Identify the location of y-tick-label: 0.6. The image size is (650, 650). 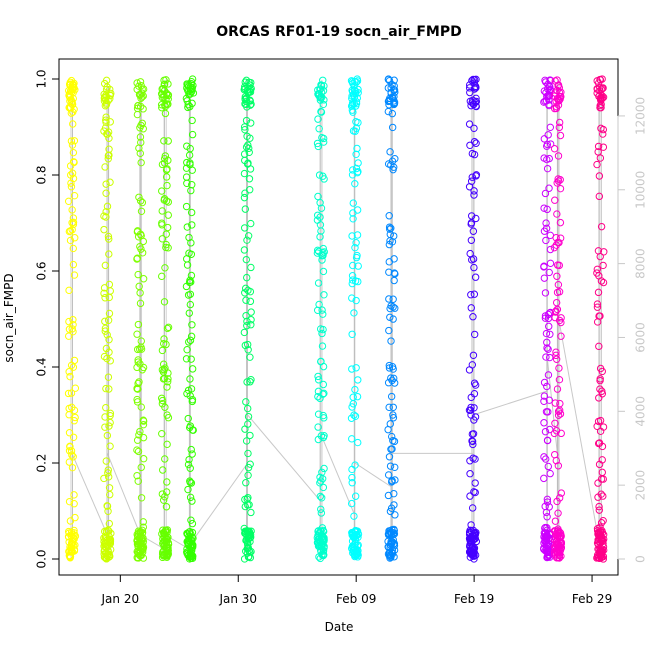
(42, 270).